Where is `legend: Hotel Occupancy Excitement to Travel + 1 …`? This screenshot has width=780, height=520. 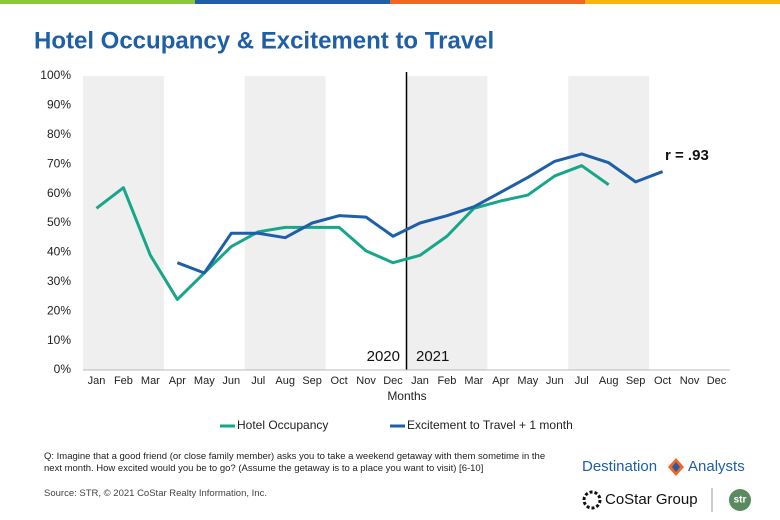 legend: Hotel Occupancy Excitement to Travel + 1 … is located at coordinates (396, 425).